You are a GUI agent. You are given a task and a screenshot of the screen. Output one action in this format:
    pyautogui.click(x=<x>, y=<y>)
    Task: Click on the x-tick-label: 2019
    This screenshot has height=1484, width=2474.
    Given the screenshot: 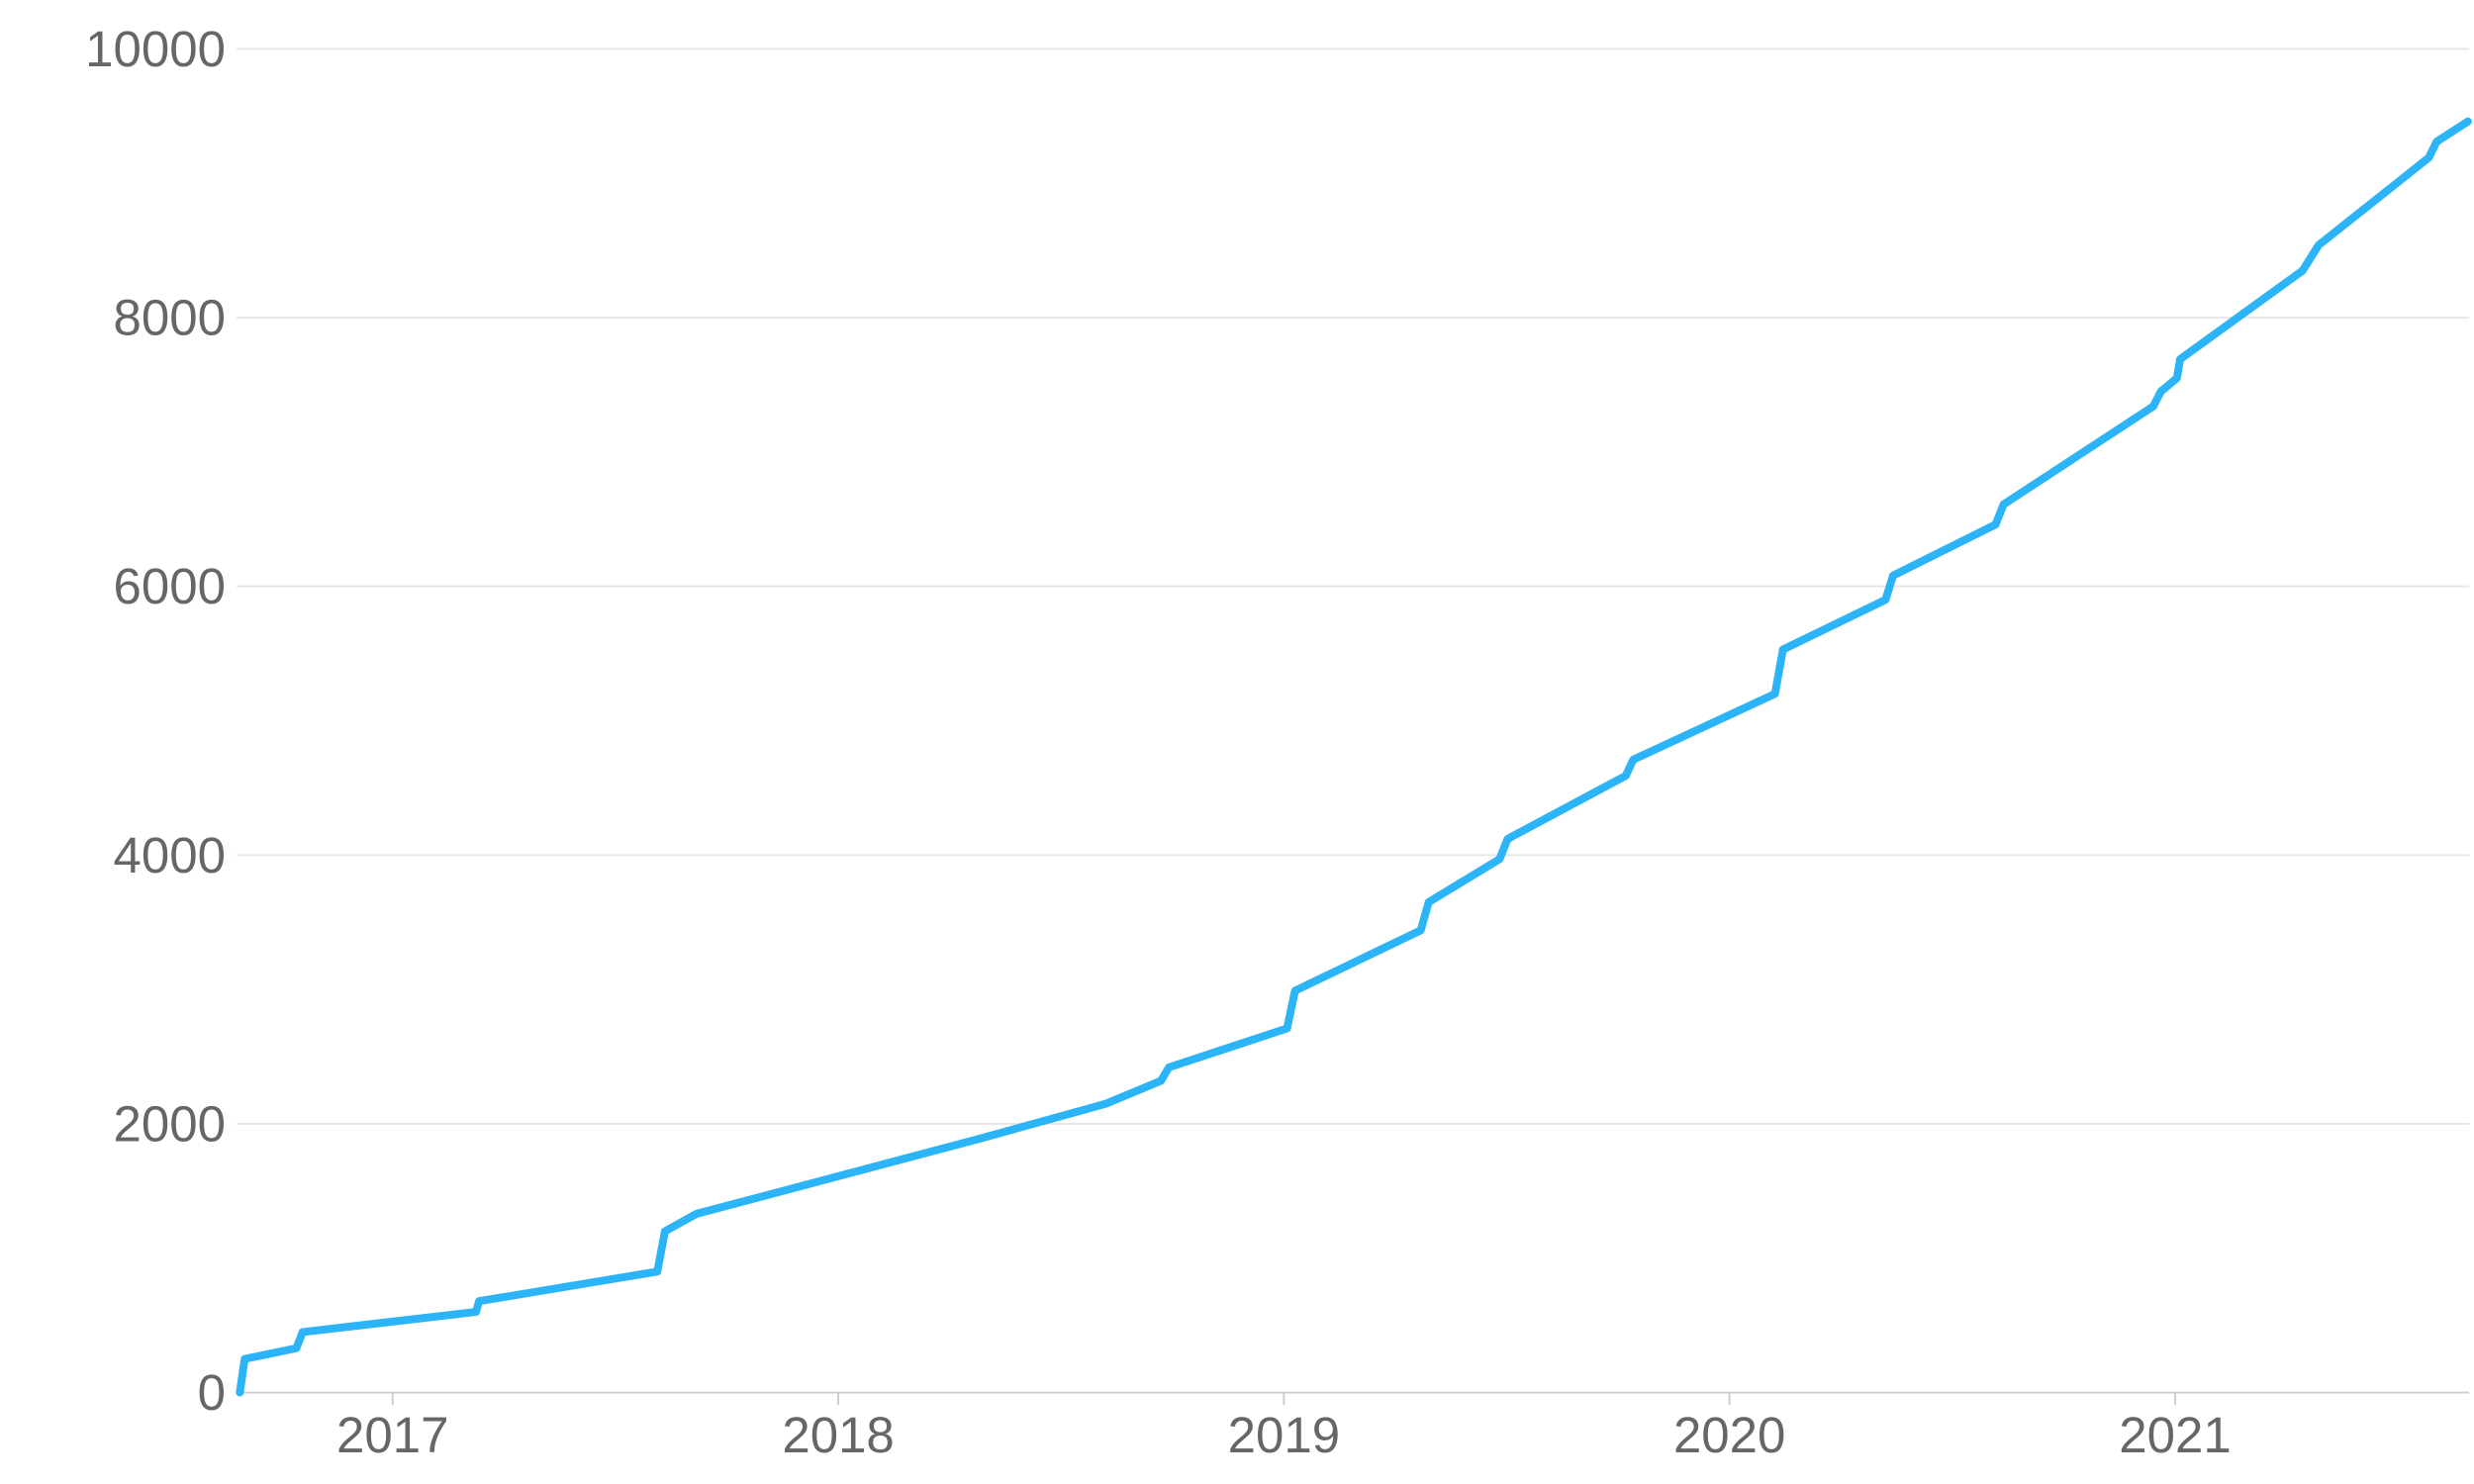 What is the action you would take?
    pyautogui.click(x=1284, y=1435)
    